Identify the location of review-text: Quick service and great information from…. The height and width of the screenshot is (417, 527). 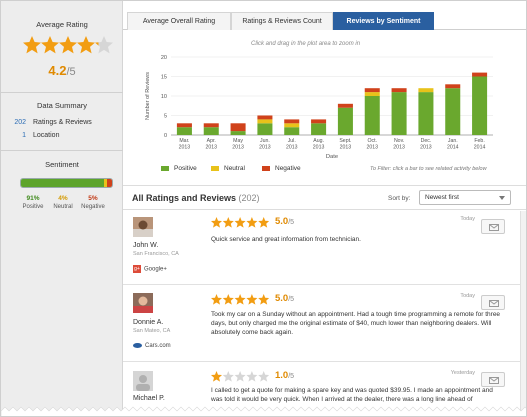
(286, 239).